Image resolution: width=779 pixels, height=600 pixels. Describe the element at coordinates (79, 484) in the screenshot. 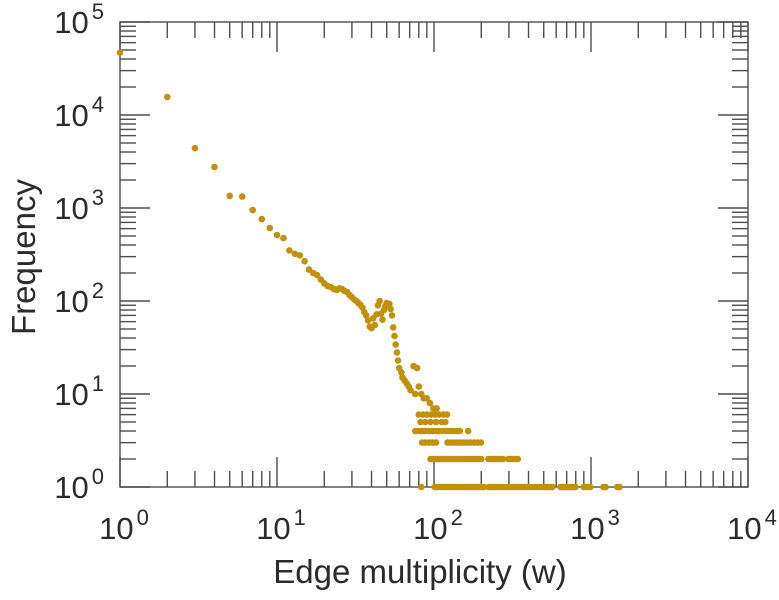

I see `y-tick-label: 10 0` at that location.